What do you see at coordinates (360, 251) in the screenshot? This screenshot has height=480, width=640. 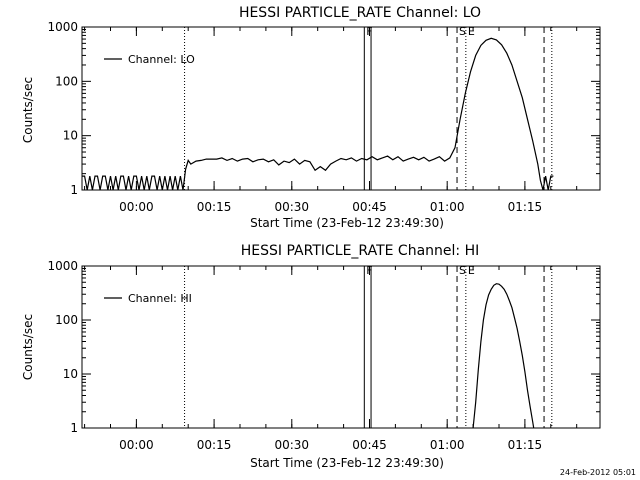 I see `chart-title: HESSI PARTICLE_RATE Channel: HI` at bounding box center [360, 251].